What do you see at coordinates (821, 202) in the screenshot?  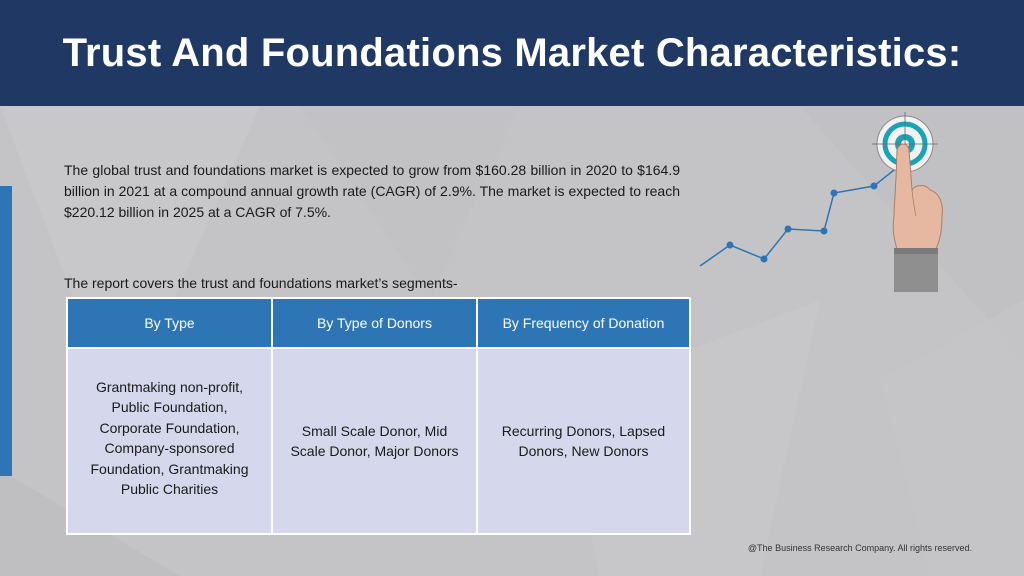 I see `target-growth-icon` at bounding box center [821, 202].